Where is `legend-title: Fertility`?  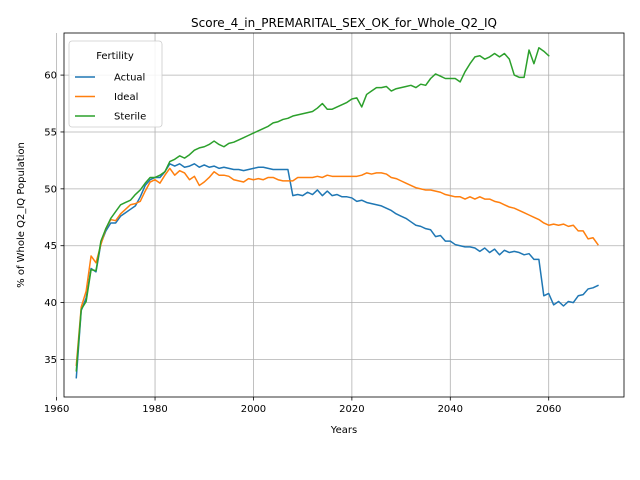 legend-title: Fertility is located at coordinates (115, 56).